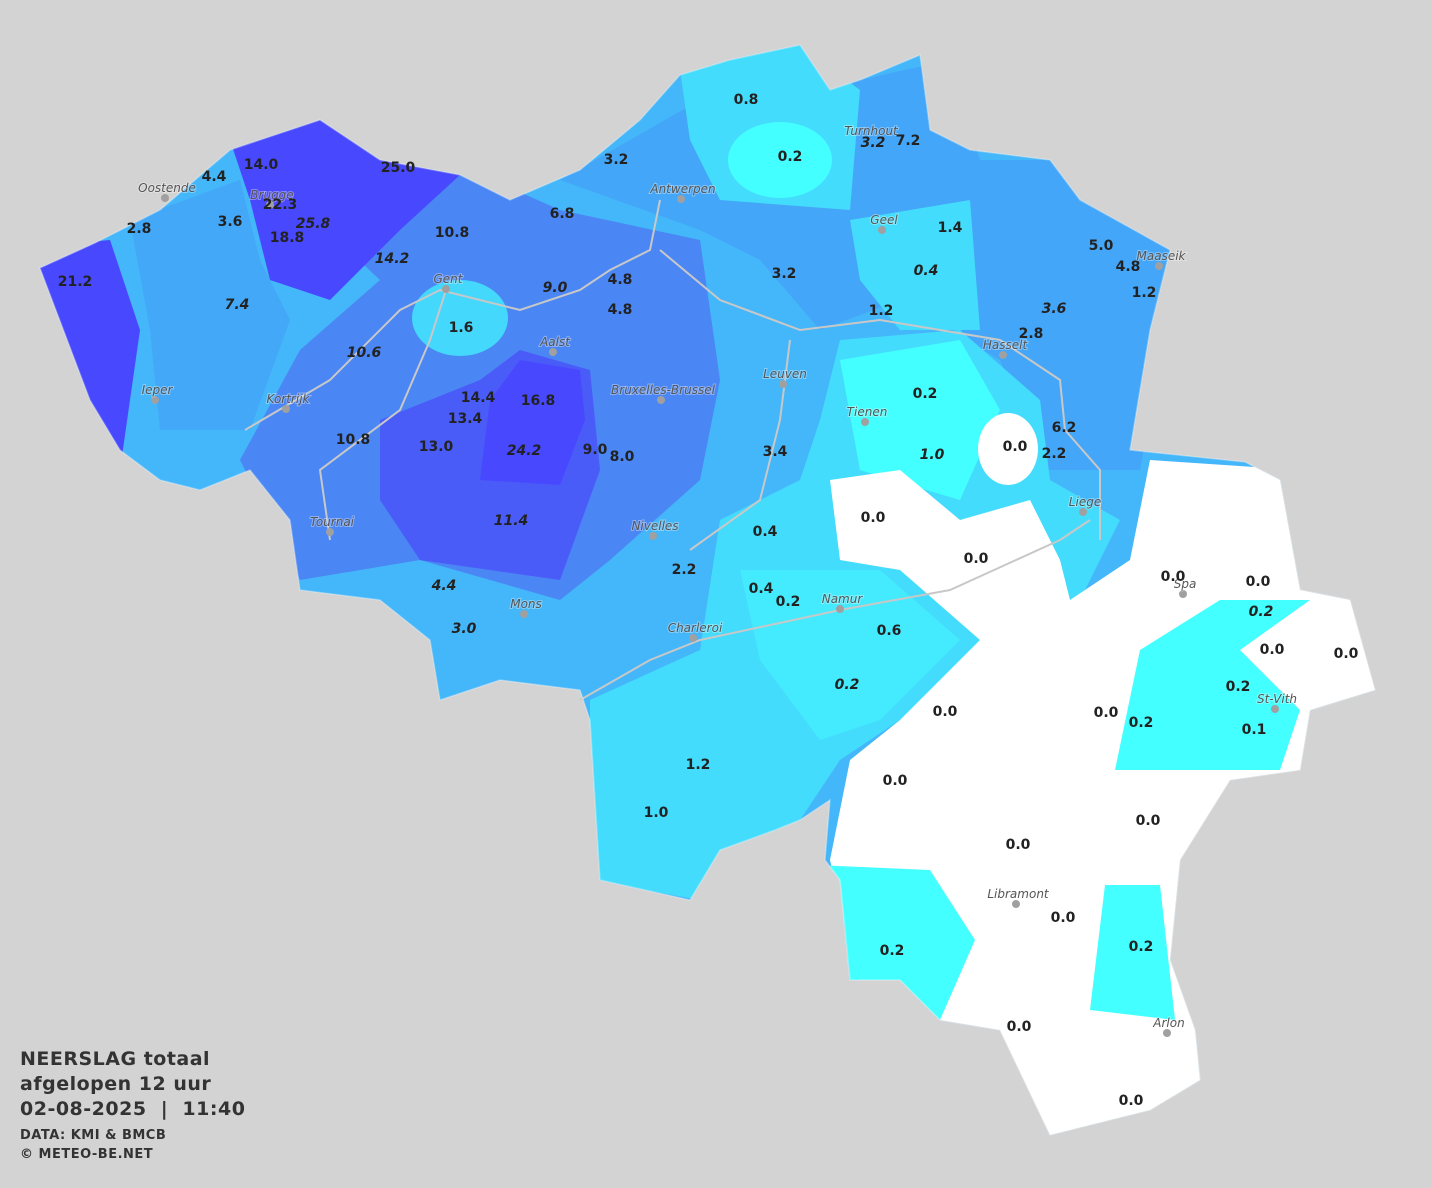  Describe the element at coordinates (1185, 584) in the screenshot. I see `city-label: Spa` at that location.